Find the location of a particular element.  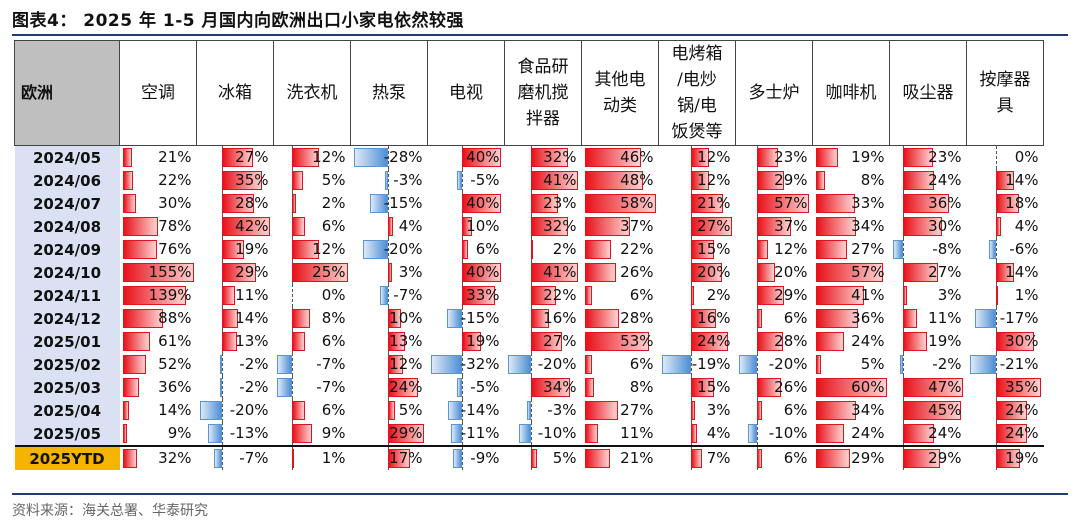

cell-value: 22% is located at coordinates (637, 249).